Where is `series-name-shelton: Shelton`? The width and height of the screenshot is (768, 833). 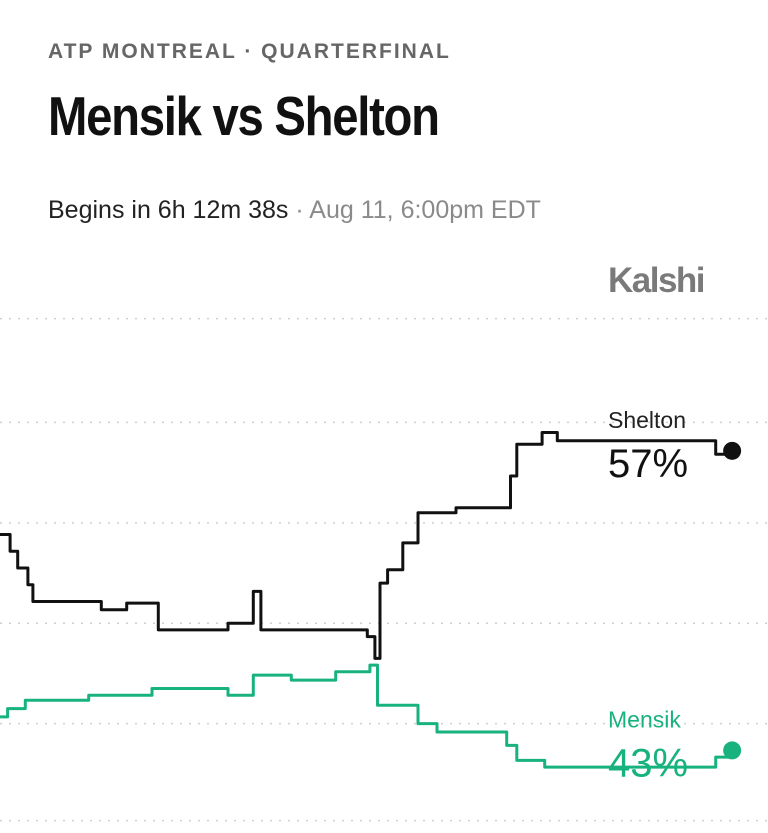 series-name-shelton: Shelton is located at coordinates (647, 420).